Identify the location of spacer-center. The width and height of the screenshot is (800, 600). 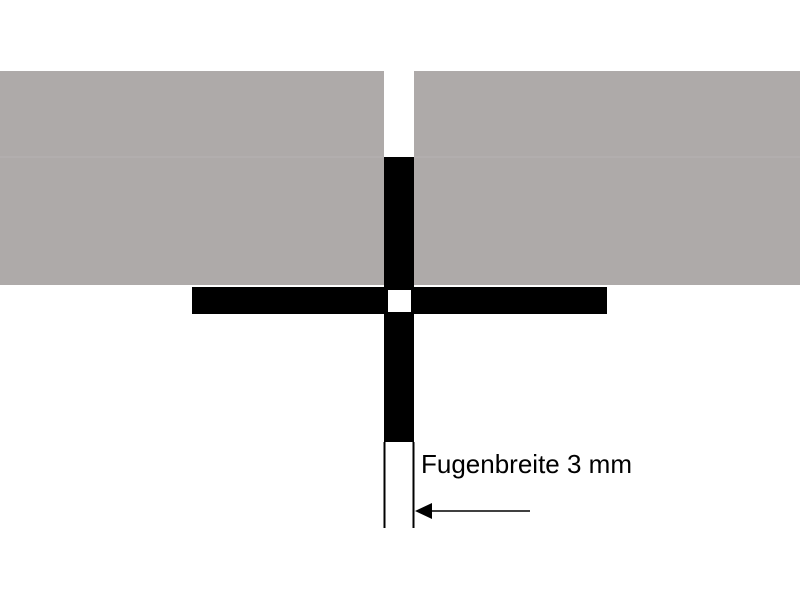
(399, 301).